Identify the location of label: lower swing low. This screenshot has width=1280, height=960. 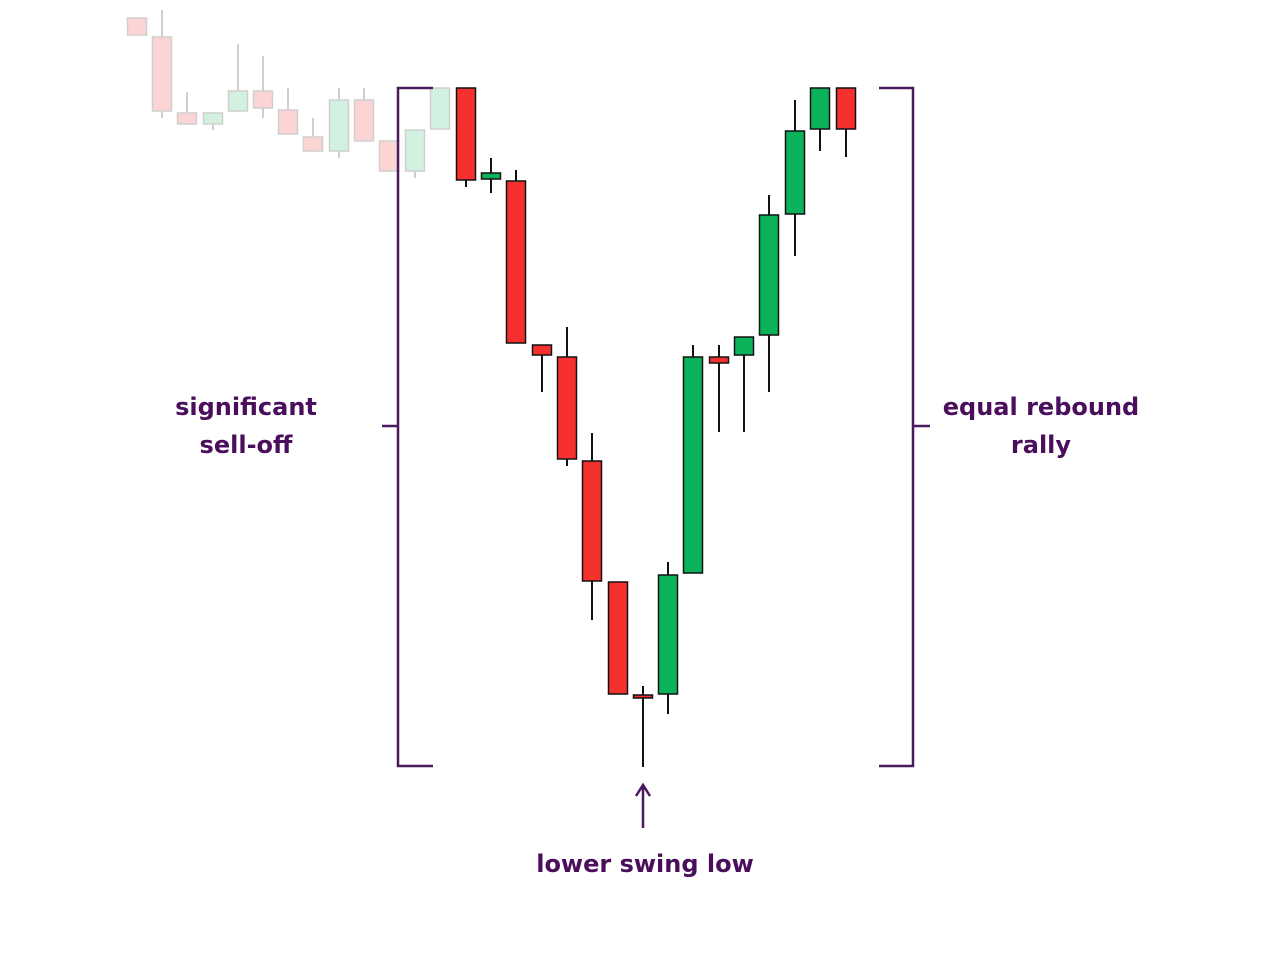
(645, 864).